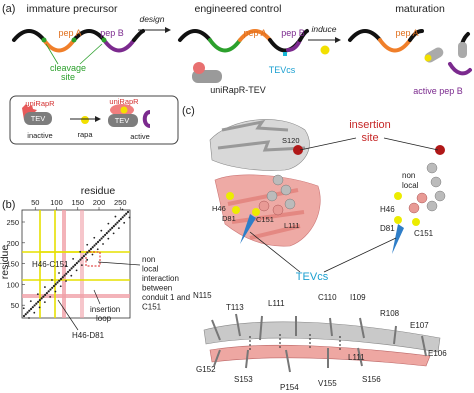  I want to click on residue-label: E107, so click(419, 325).